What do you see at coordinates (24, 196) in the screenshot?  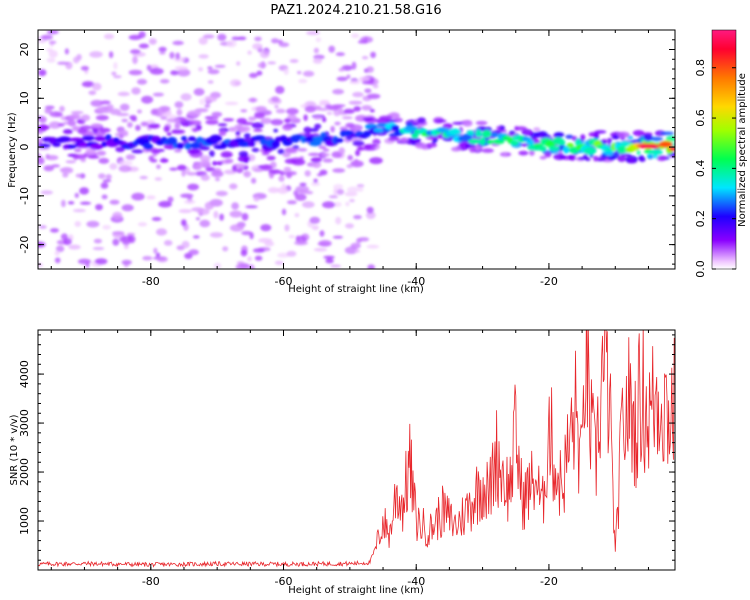 I see `spectrogram-ytick-label: -10` at bounding box center [24, 196].